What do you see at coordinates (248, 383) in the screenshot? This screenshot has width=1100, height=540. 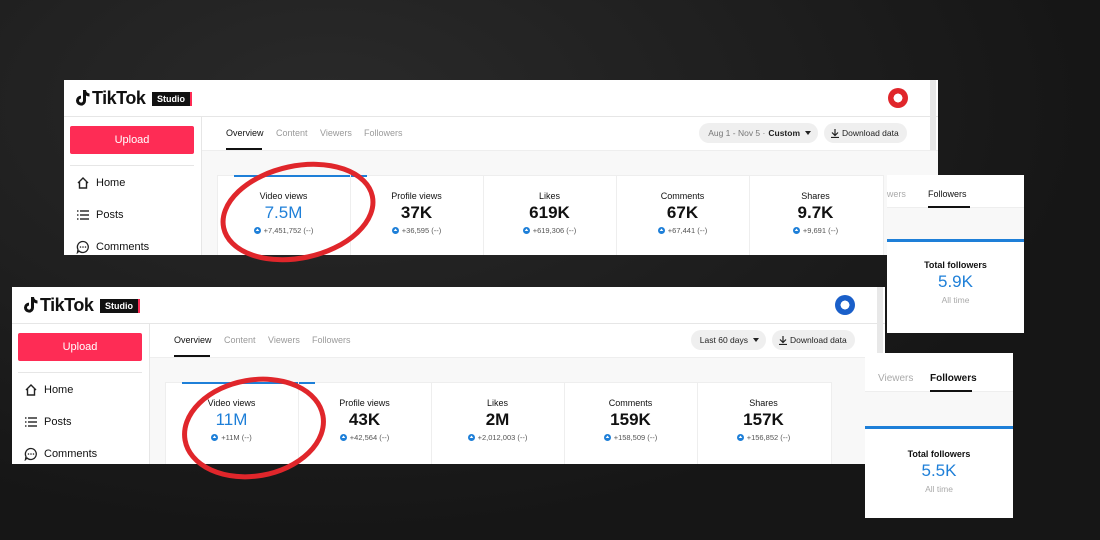 I see `active-metric-bar` at bounding box center [248, 383].